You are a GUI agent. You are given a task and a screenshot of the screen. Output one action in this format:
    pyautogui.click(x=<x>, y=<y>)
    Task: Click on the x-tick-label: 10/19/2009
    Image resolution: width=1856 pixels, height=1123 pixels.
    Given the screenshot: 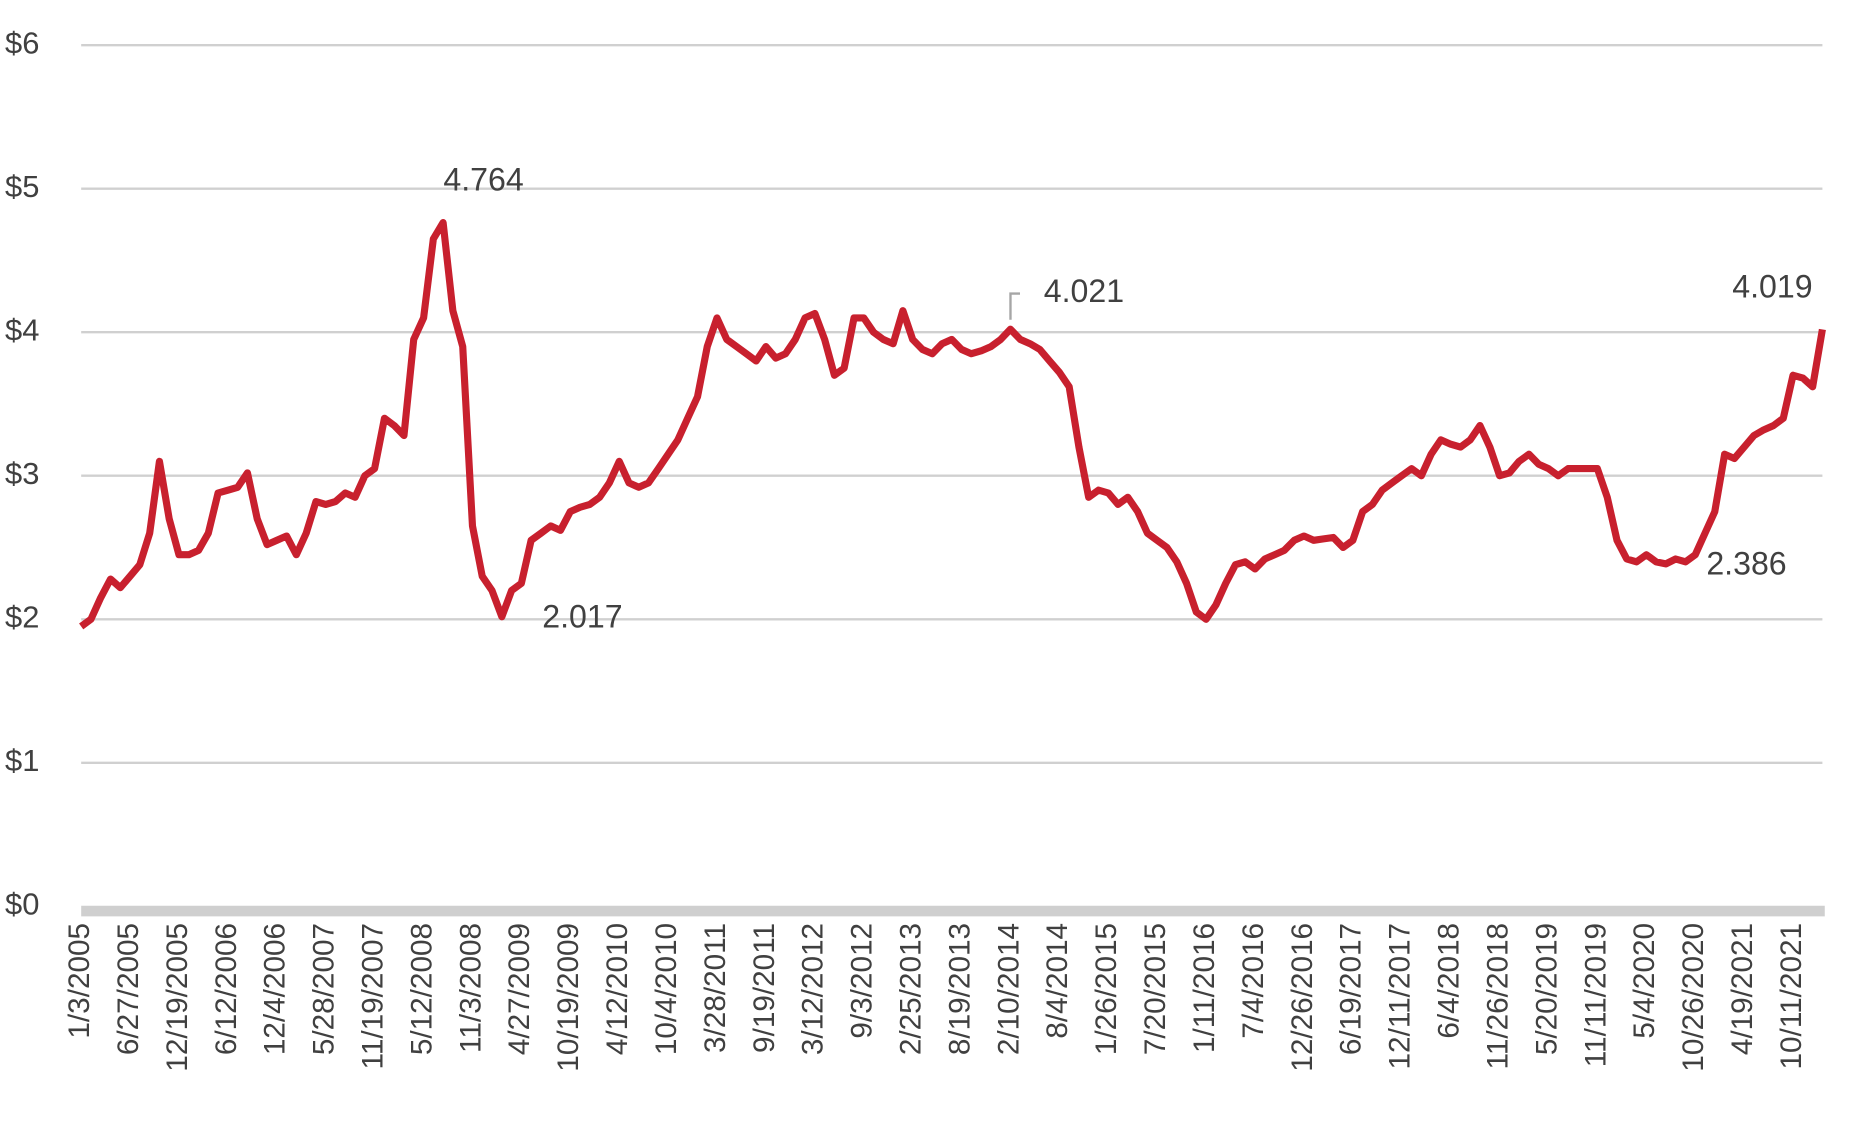 What is the action you would take?
    pyautogui.click(x=568, y=997)
    